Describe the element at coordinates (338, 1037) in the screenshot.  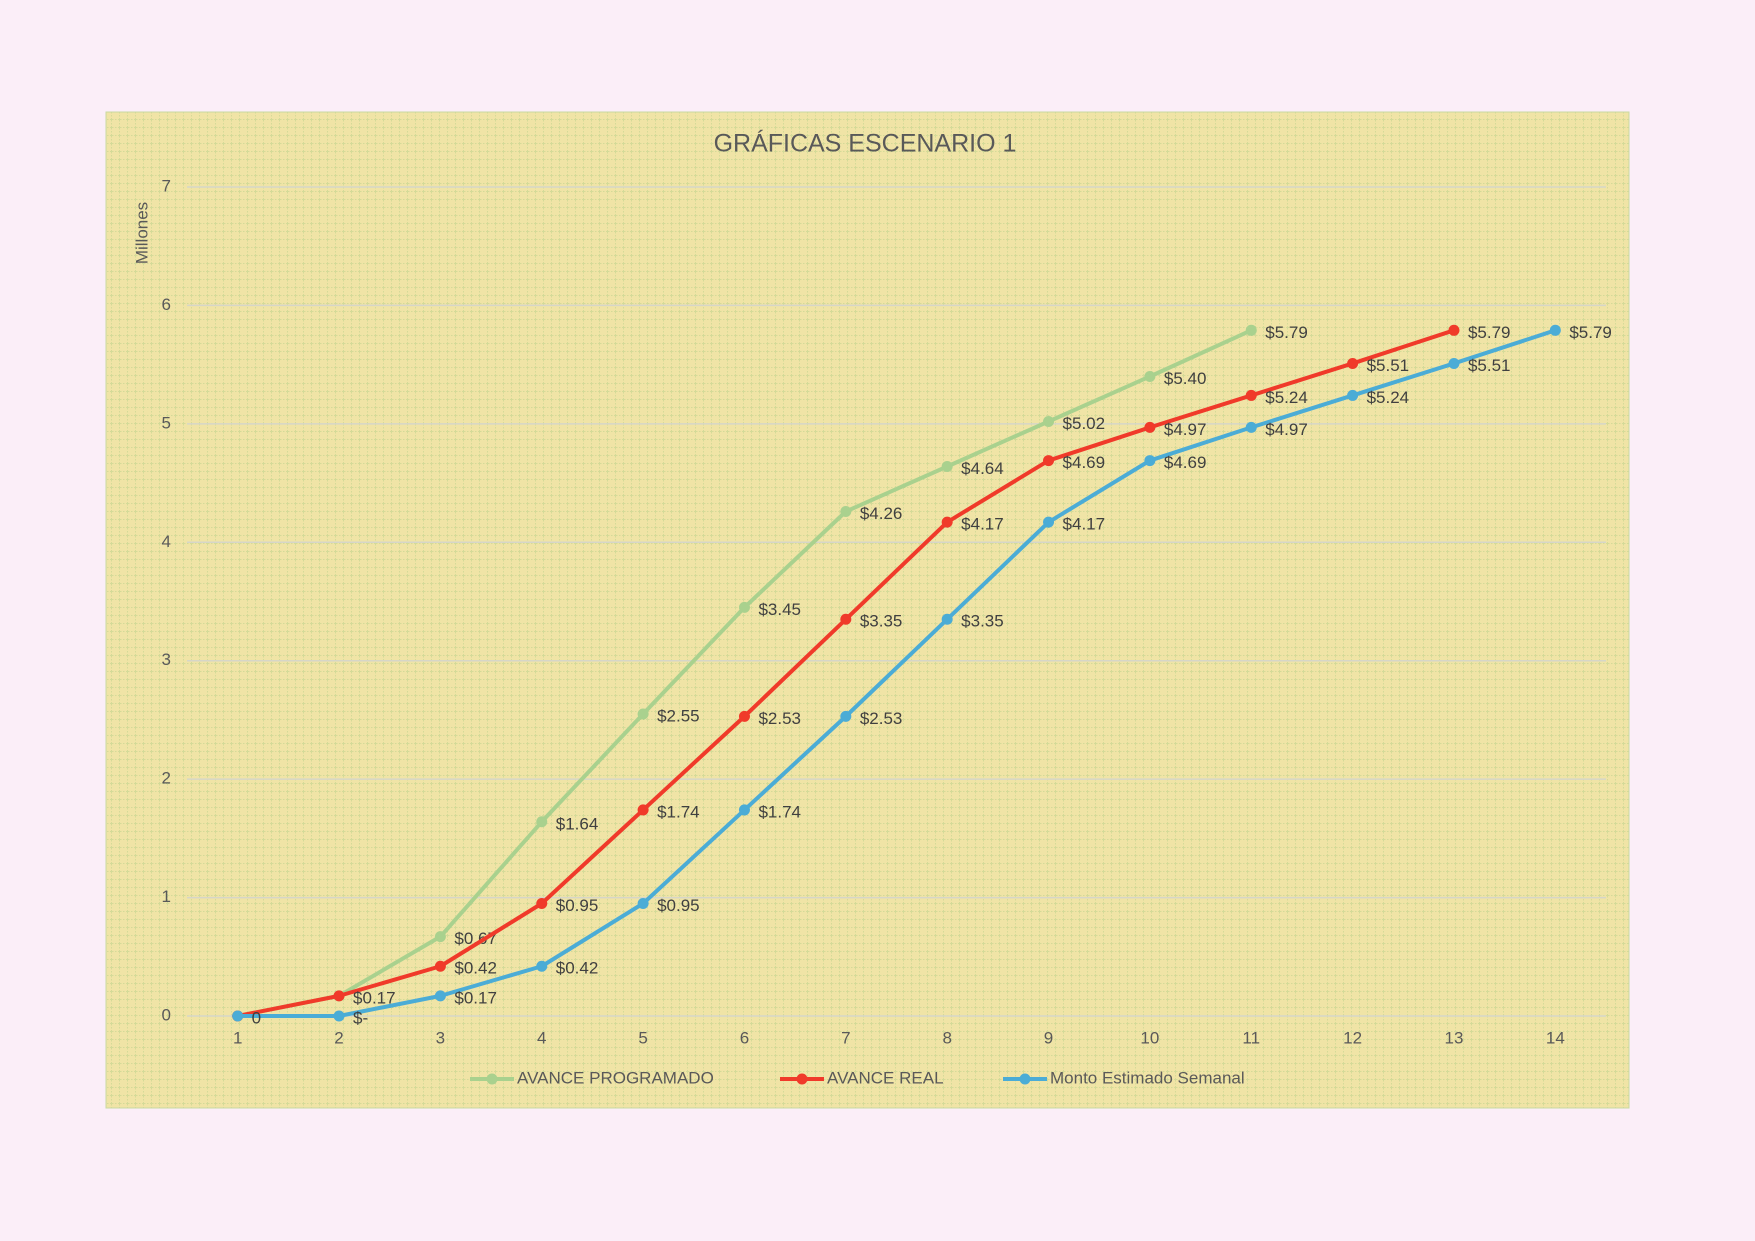
I see `x-tick-label: 2` at that location.